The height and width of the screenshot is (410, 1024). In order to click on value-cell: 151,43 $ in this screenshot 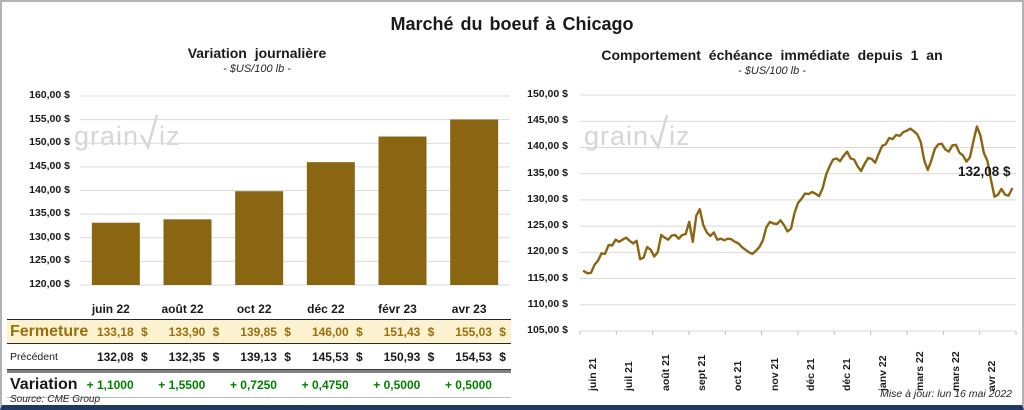, I will do `click(404, 332)`.